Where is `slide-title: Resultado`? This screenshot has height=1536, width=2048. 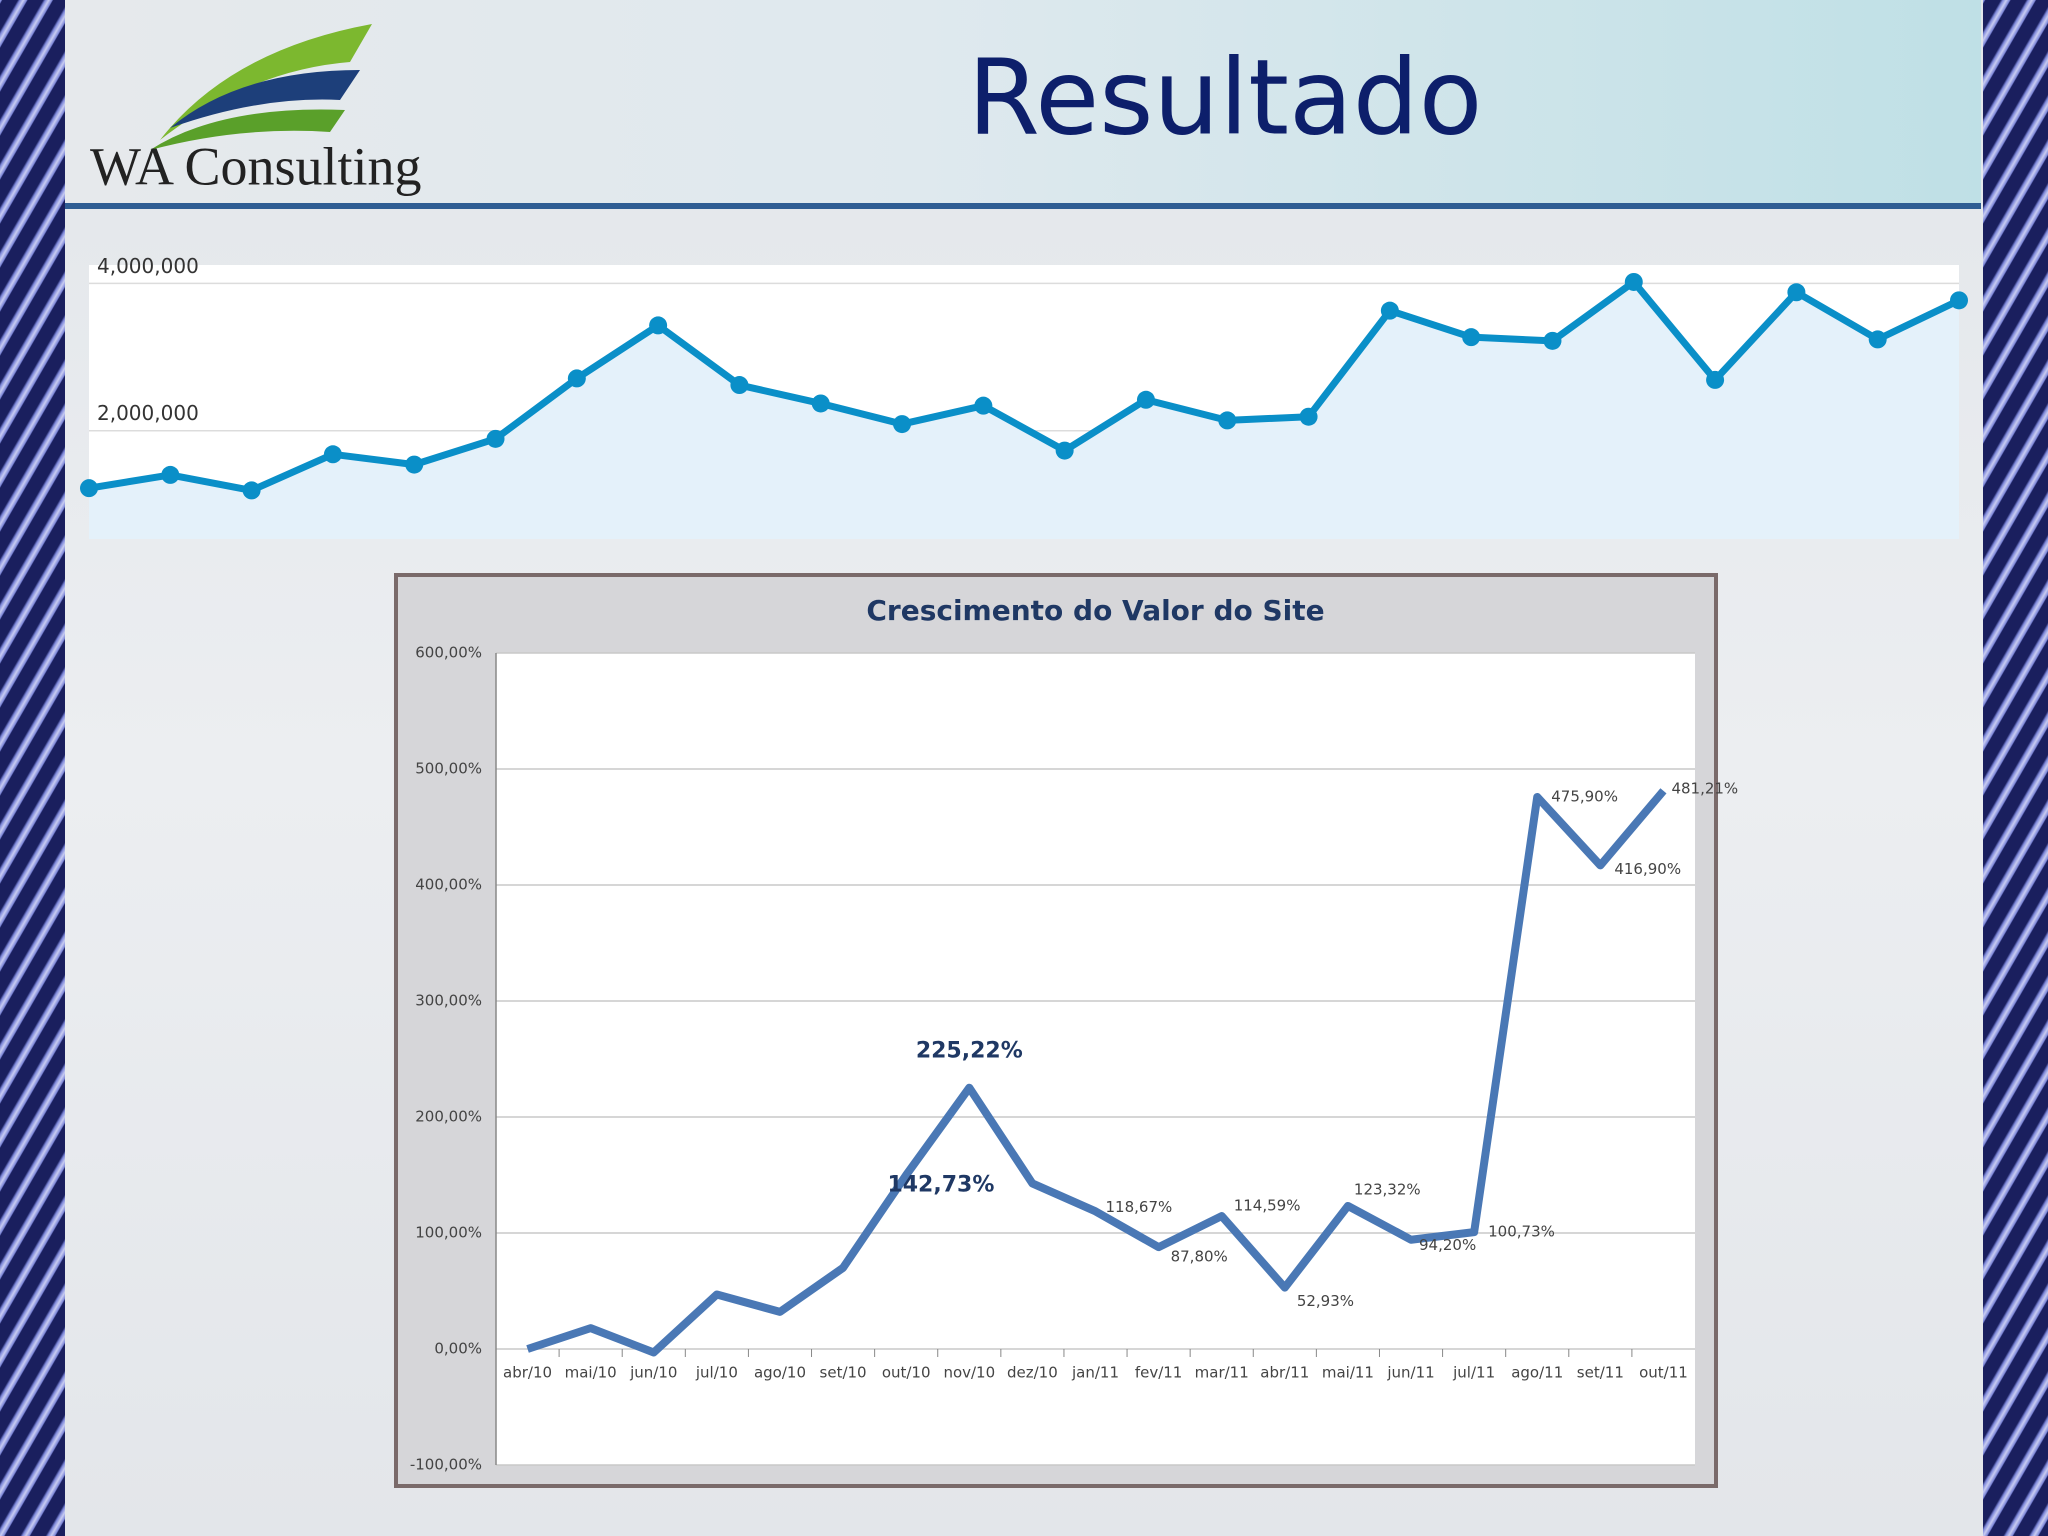 slide-title: Resultado is located at coordinates (1225, 97).